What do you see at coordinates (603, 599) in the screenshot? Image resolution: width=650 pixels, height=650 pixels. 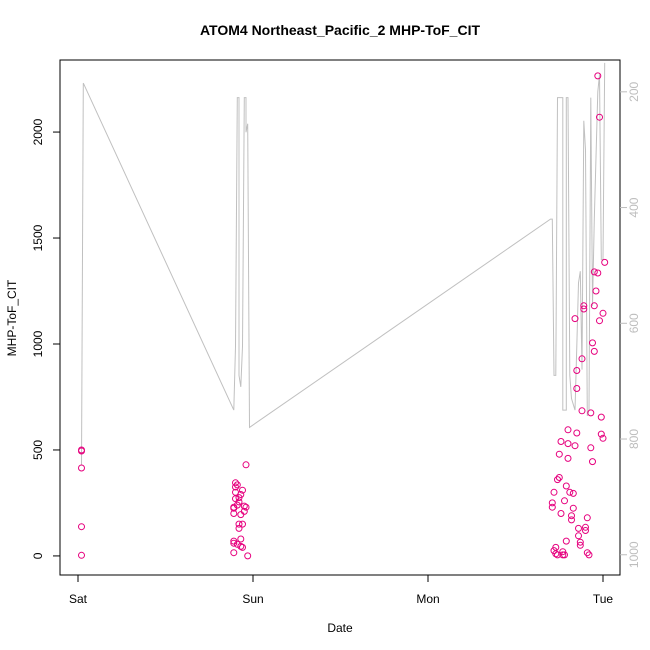 I see `x-tick-label: Tue` at bounding box center [603, 599].